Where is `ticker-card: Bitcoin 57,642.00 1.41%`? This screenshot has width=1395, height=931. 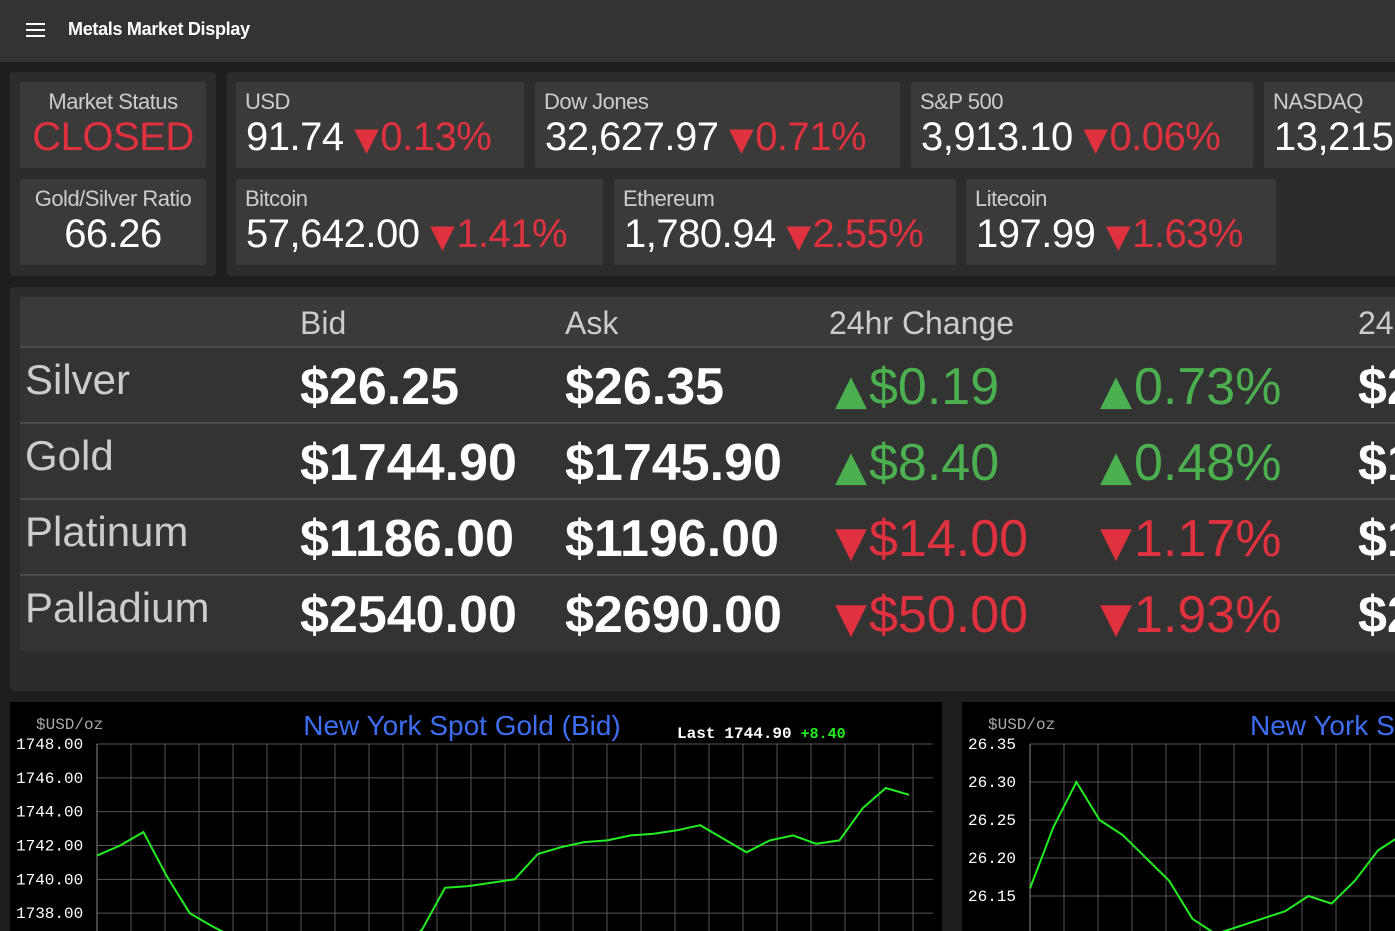
ticker-card: Bitcoin 57,642.00 1.41% is located at coordinates (419, 222).